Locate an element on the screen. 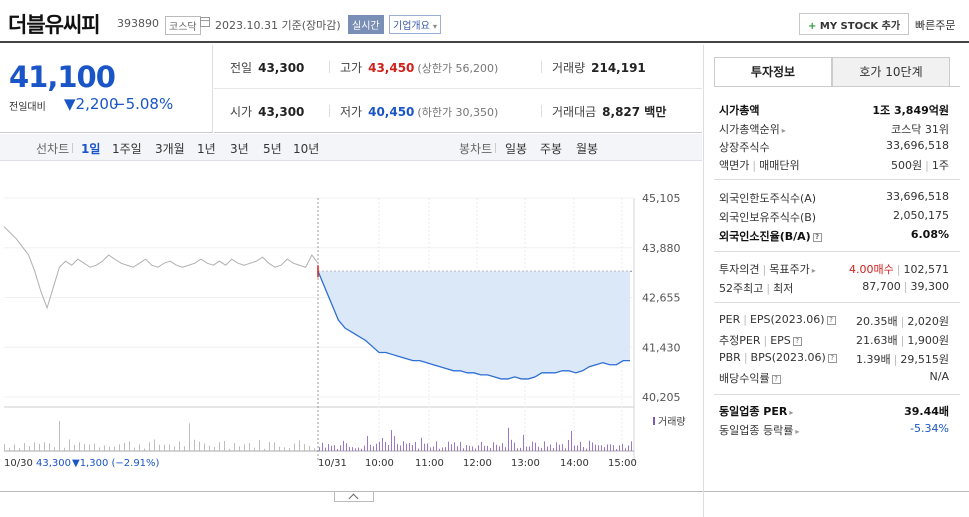 This screenshot has height=517, width=969. foreign-limit-value: 33,696,518 is located at coordinates (917, 196).